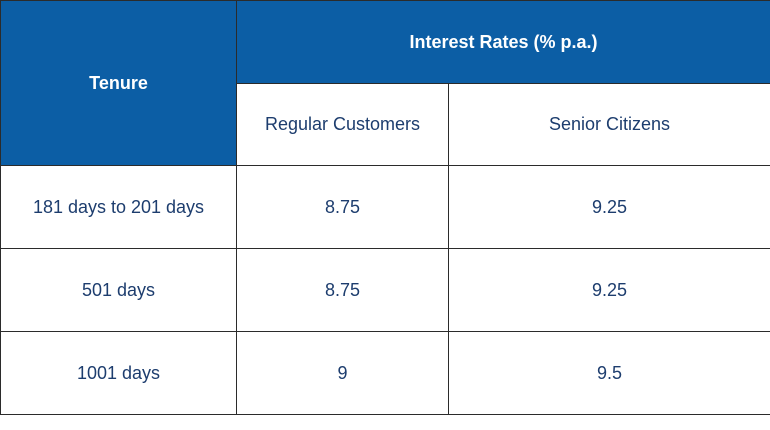 The height and width of the screenshot is (430, 770). I want to click on tenure-header: Tenure, so click(118, 83).